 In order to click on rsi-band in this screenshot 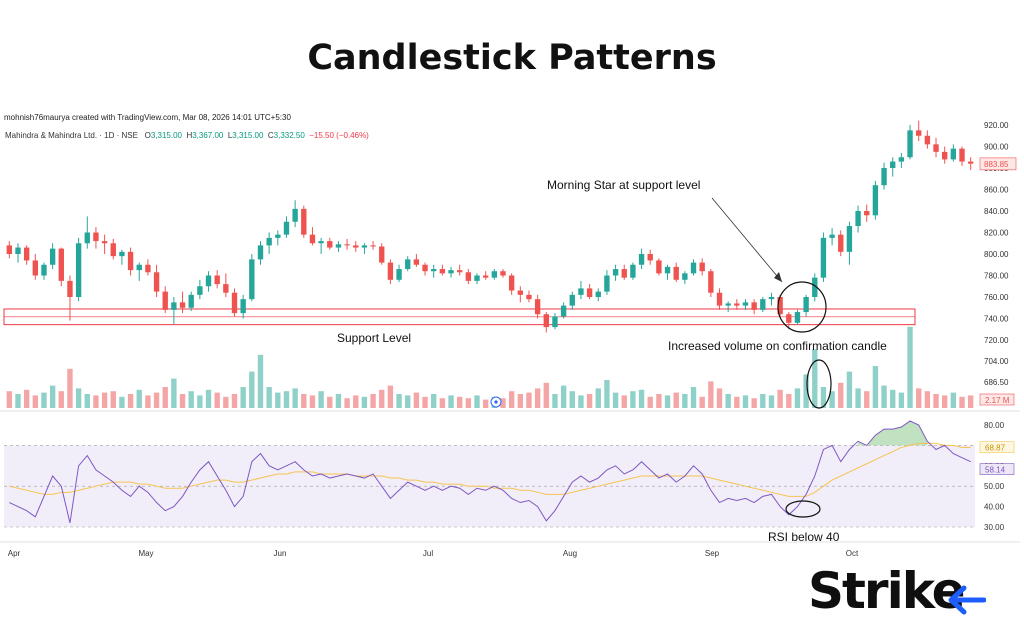, I will do `click(489, 486)`.